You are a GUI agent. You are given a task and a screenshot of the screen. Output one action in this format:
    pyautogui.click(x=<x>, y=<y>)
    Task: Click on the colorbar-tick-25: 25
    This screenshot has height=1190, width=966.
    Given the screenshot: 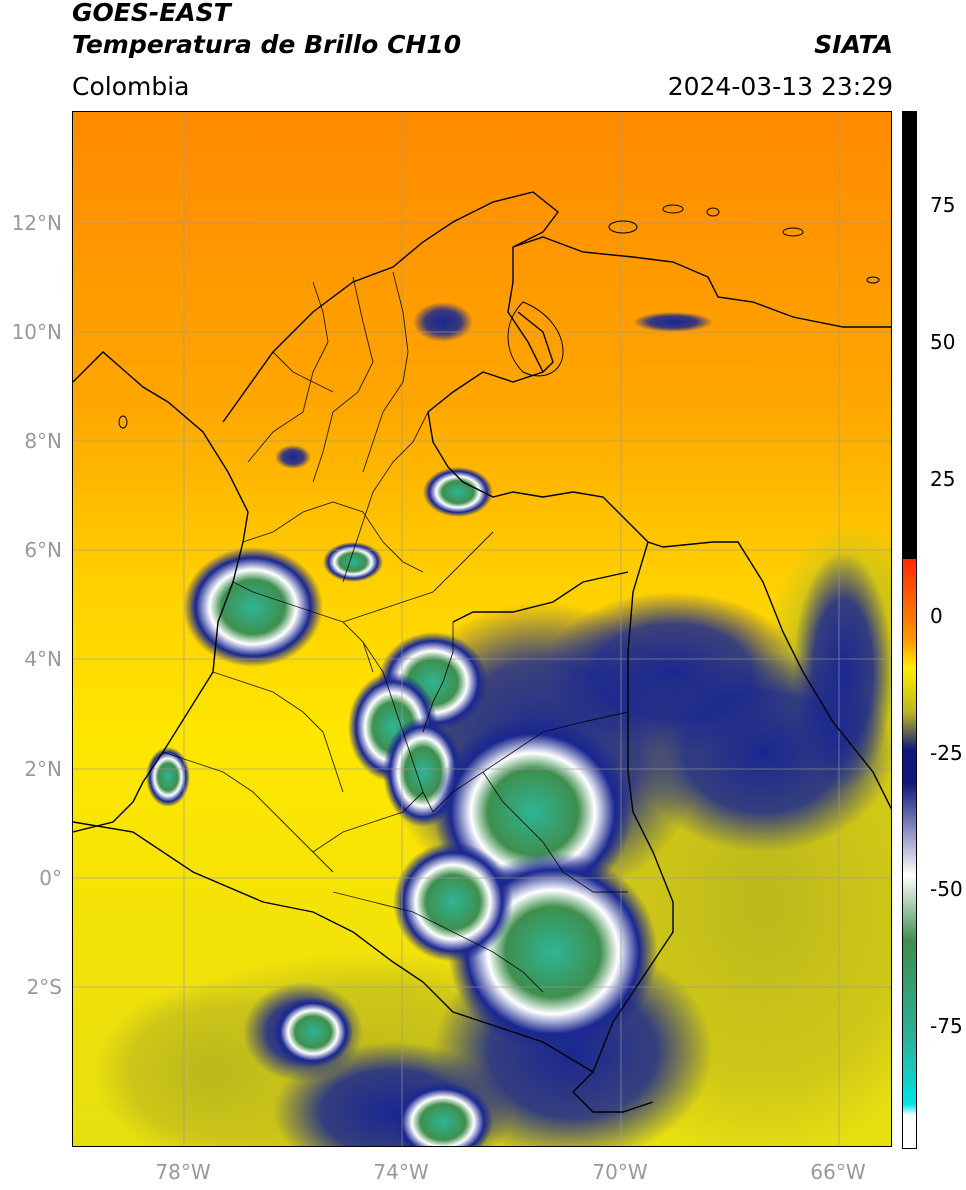 What is the action you would take?
    pyautogui.click(x=943, y=479)
    